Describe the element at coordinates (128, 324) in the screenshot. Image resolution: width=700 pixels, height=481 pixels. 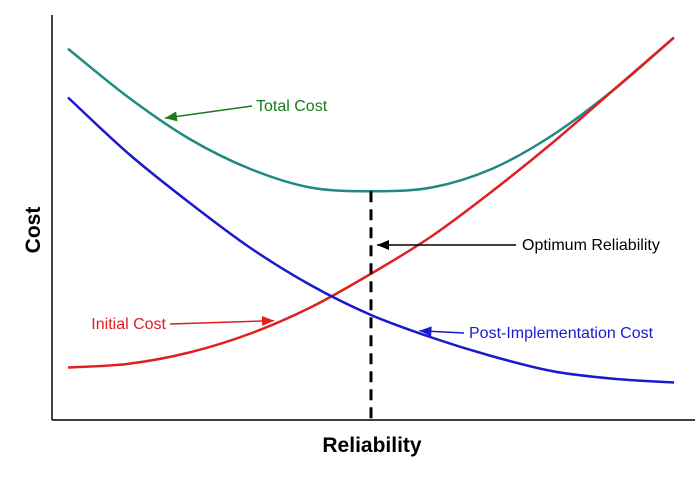
I see `annotation-label-initial-cost: Initial Cost` at that location.